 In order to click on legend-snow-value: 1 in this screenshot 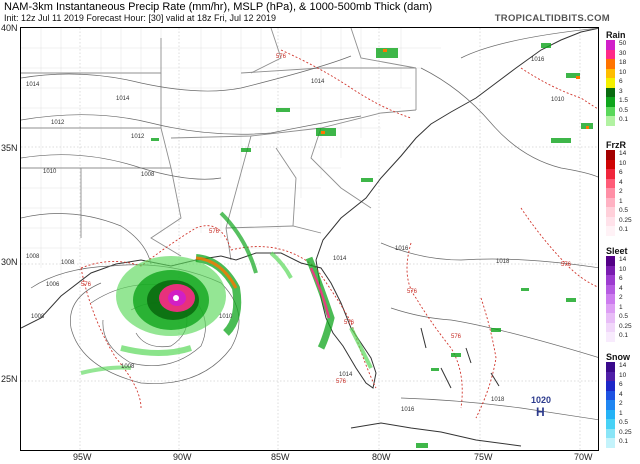, I will do `click(621, 413)`.